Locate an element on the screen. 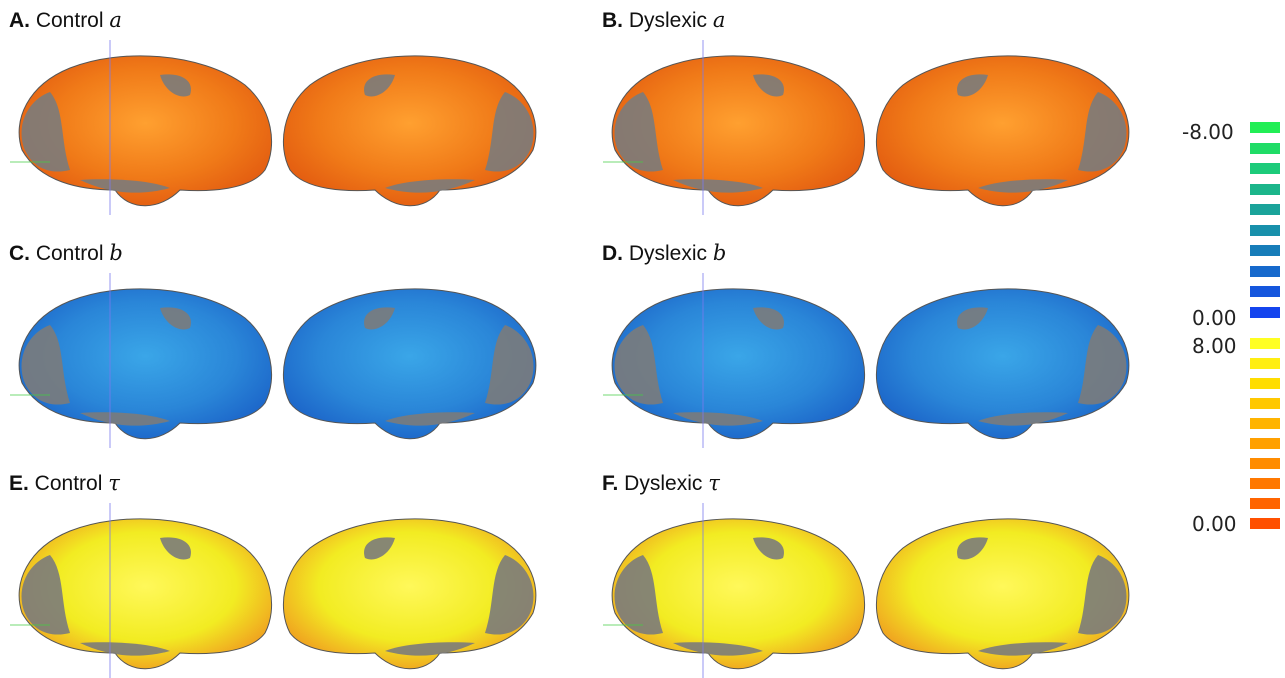 The height and width of the screenshot is (678, 1285). panel-control-b: C. Control b is located at coordinates (285, 344).